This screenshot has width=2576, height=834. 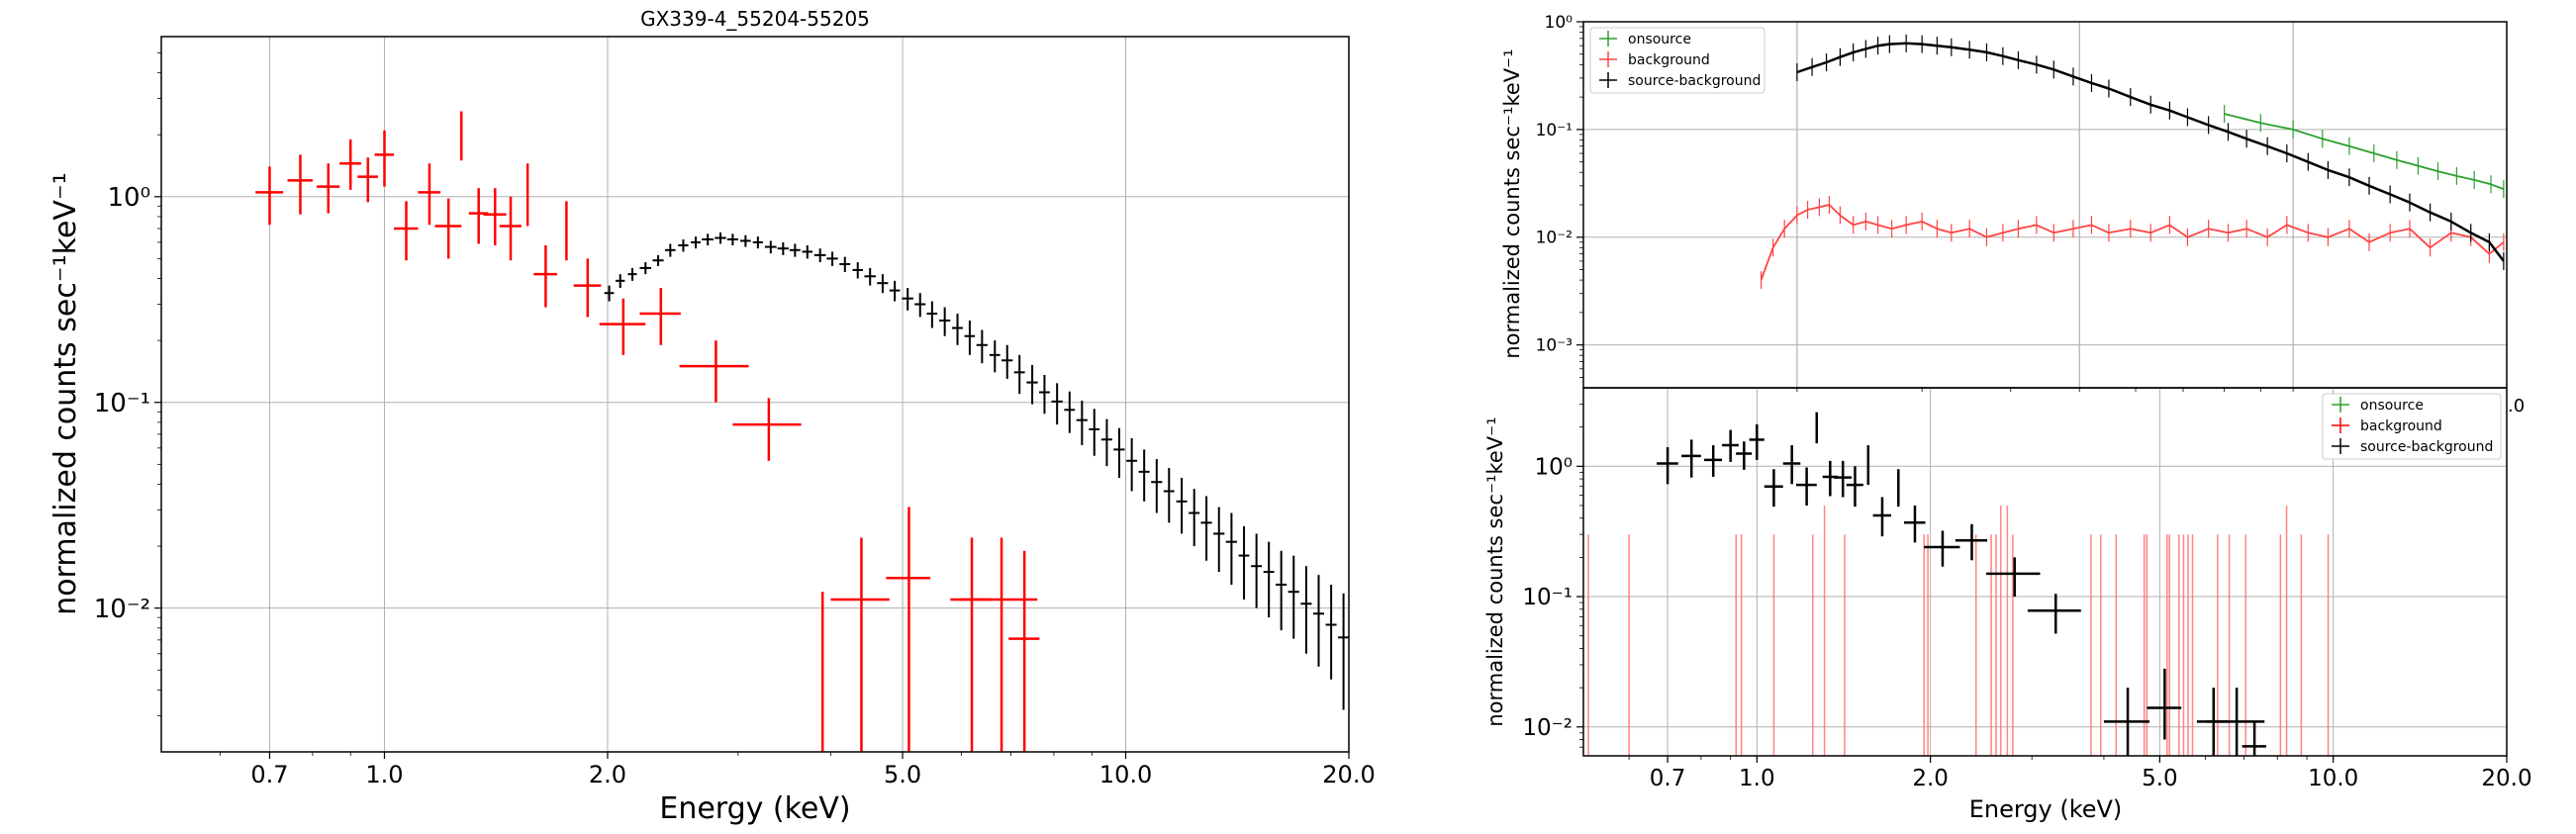 What do you see at coordinates (607, 774) in the screenshot?
I see `x-tick-label: 2.0` at bounding box center [607, 774].